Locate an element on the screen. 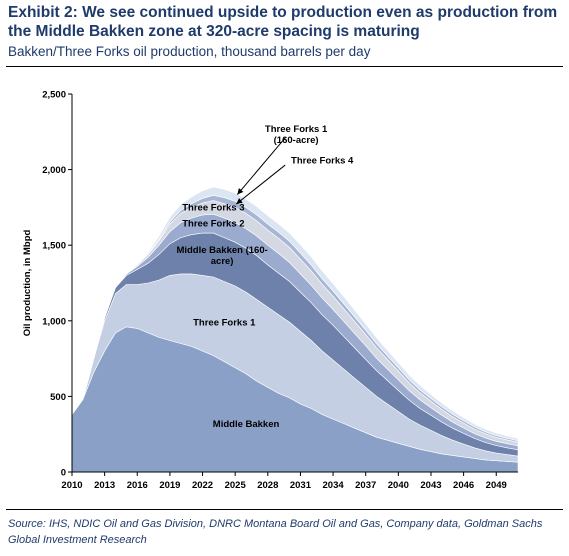 Image resolution: width=569 pixels, height=556 pixels. bottom-rule is located at coordinates (284, 509).